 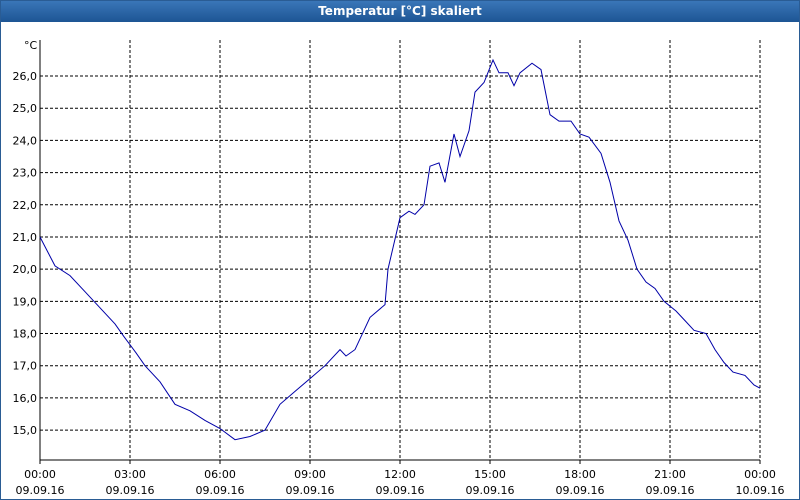 I want to click on y-tick-label: 18,0, so click(x=25, y=334).